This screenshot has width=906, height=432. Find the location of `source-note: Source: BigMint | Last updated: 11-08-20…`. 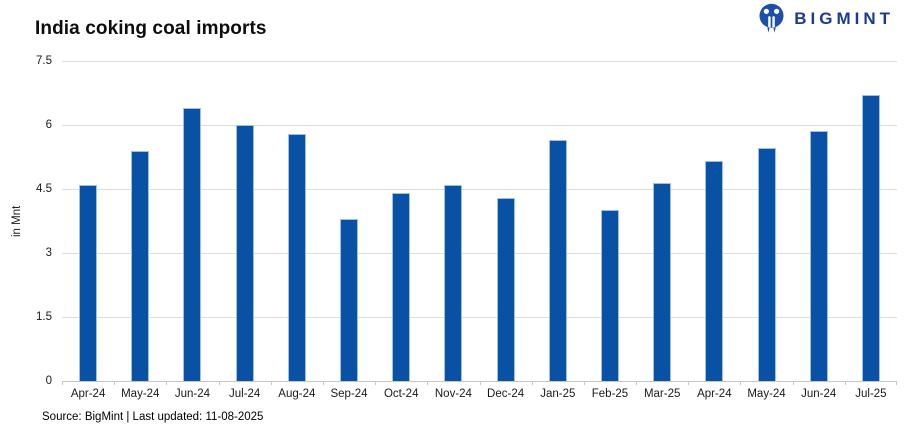

source-note: Source: BigMint | Last updated: 11-08-20… is located at coordinates (153, 417).